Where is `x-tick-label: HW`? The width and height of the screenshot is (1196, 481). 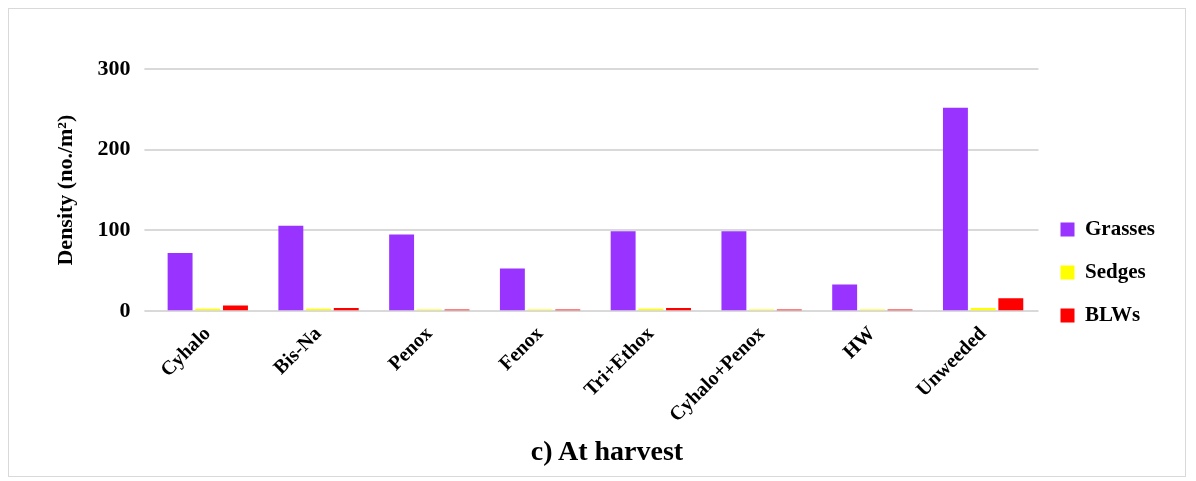 x-tick-label: HW is located at coordinates (858, 342).